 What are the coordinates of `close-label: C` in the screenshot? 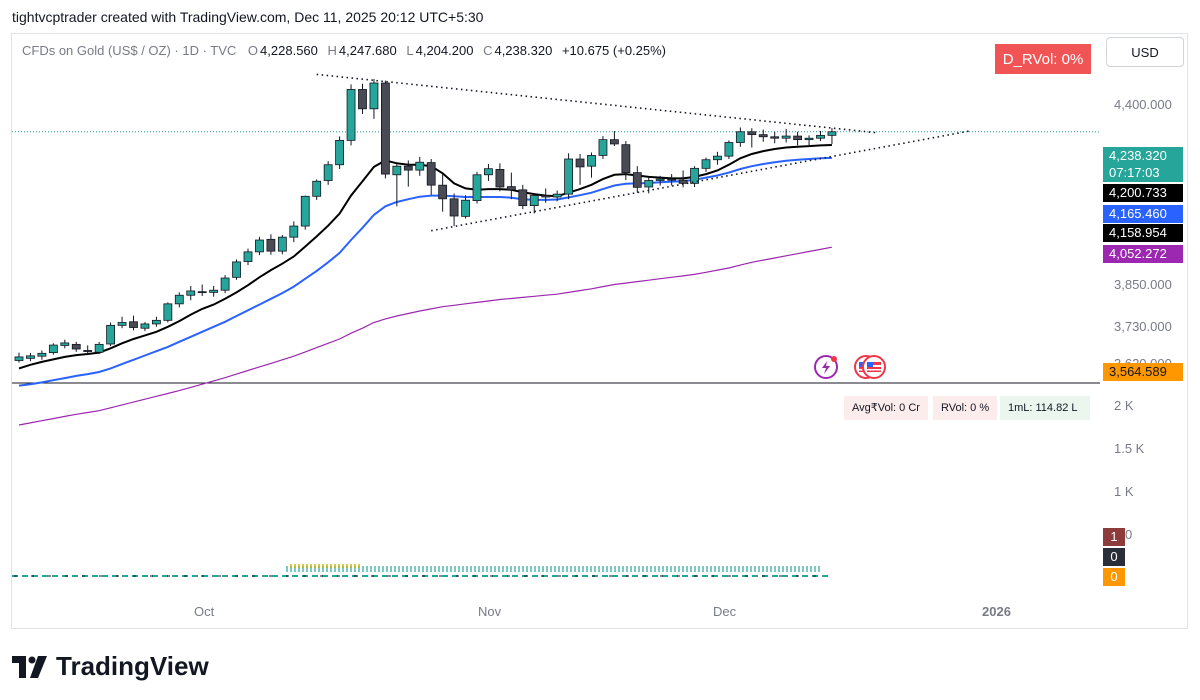 It's located at (488, 50).